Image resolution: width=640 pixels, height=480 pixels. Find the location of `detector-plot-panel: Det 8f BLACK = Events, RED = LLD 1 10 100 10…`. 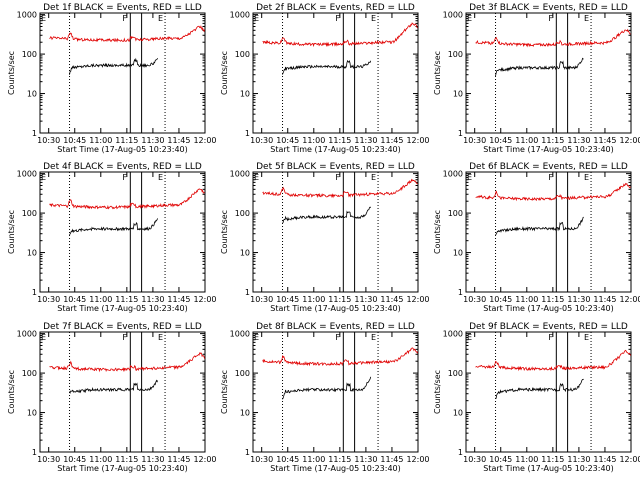

detector-plot-panel: Det 8f BLACK = Events, RED = LLD 1 10 100 10… is located at coordinates (325, 397).